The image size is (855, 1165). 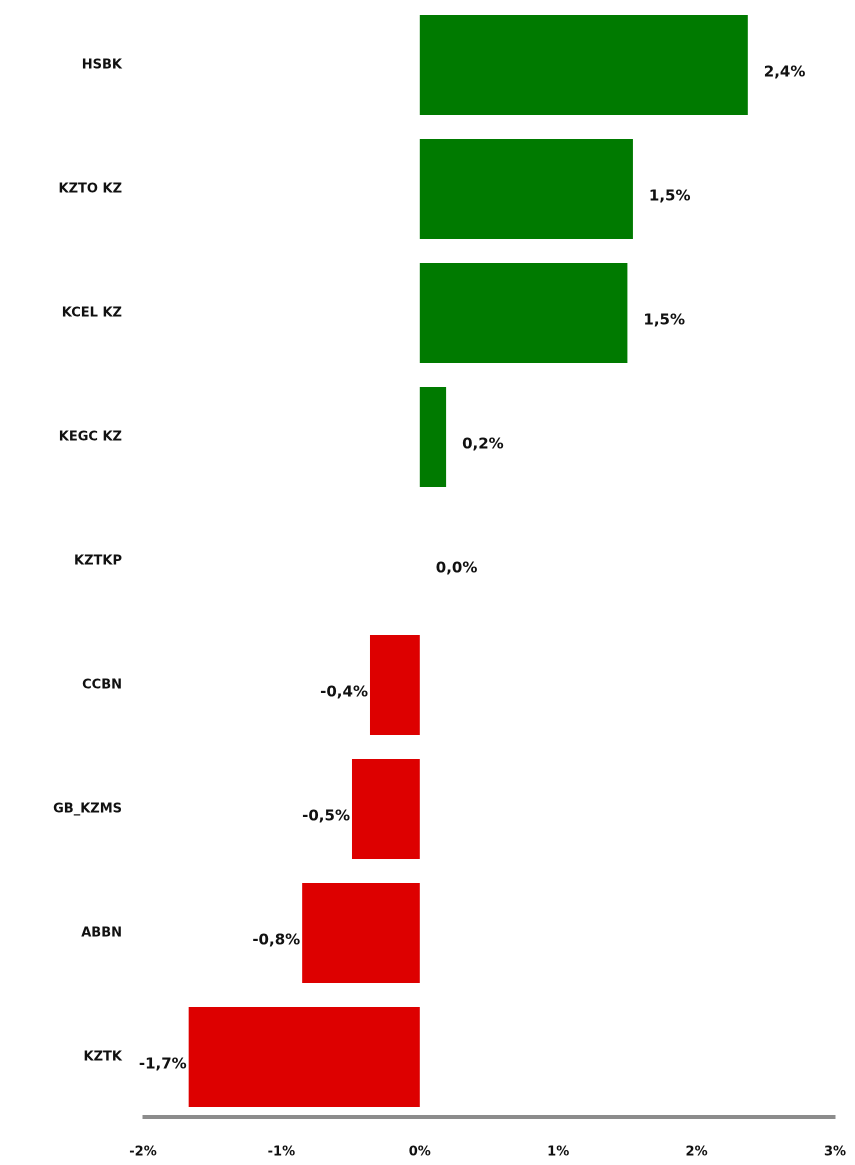 I want to click on value-label: -0,5%, so click(x=326, y=816).